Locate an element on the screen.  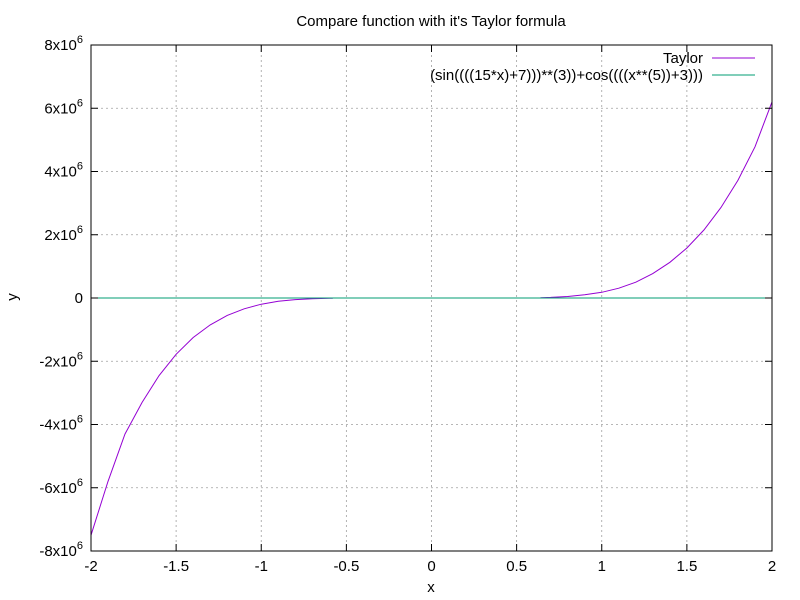
x-tick-labels: -2 -1.5 -1 -0.5 0 0.5 1 1.5 2 is located at coordinates (430, 566).